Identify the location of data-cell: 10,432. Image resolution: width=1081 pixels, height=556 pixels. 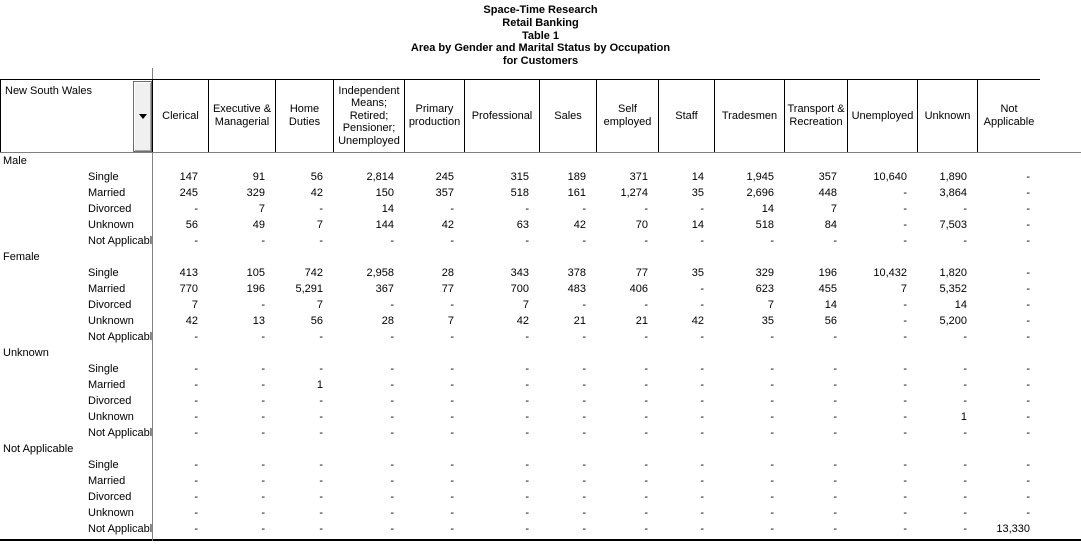
(890, 272).